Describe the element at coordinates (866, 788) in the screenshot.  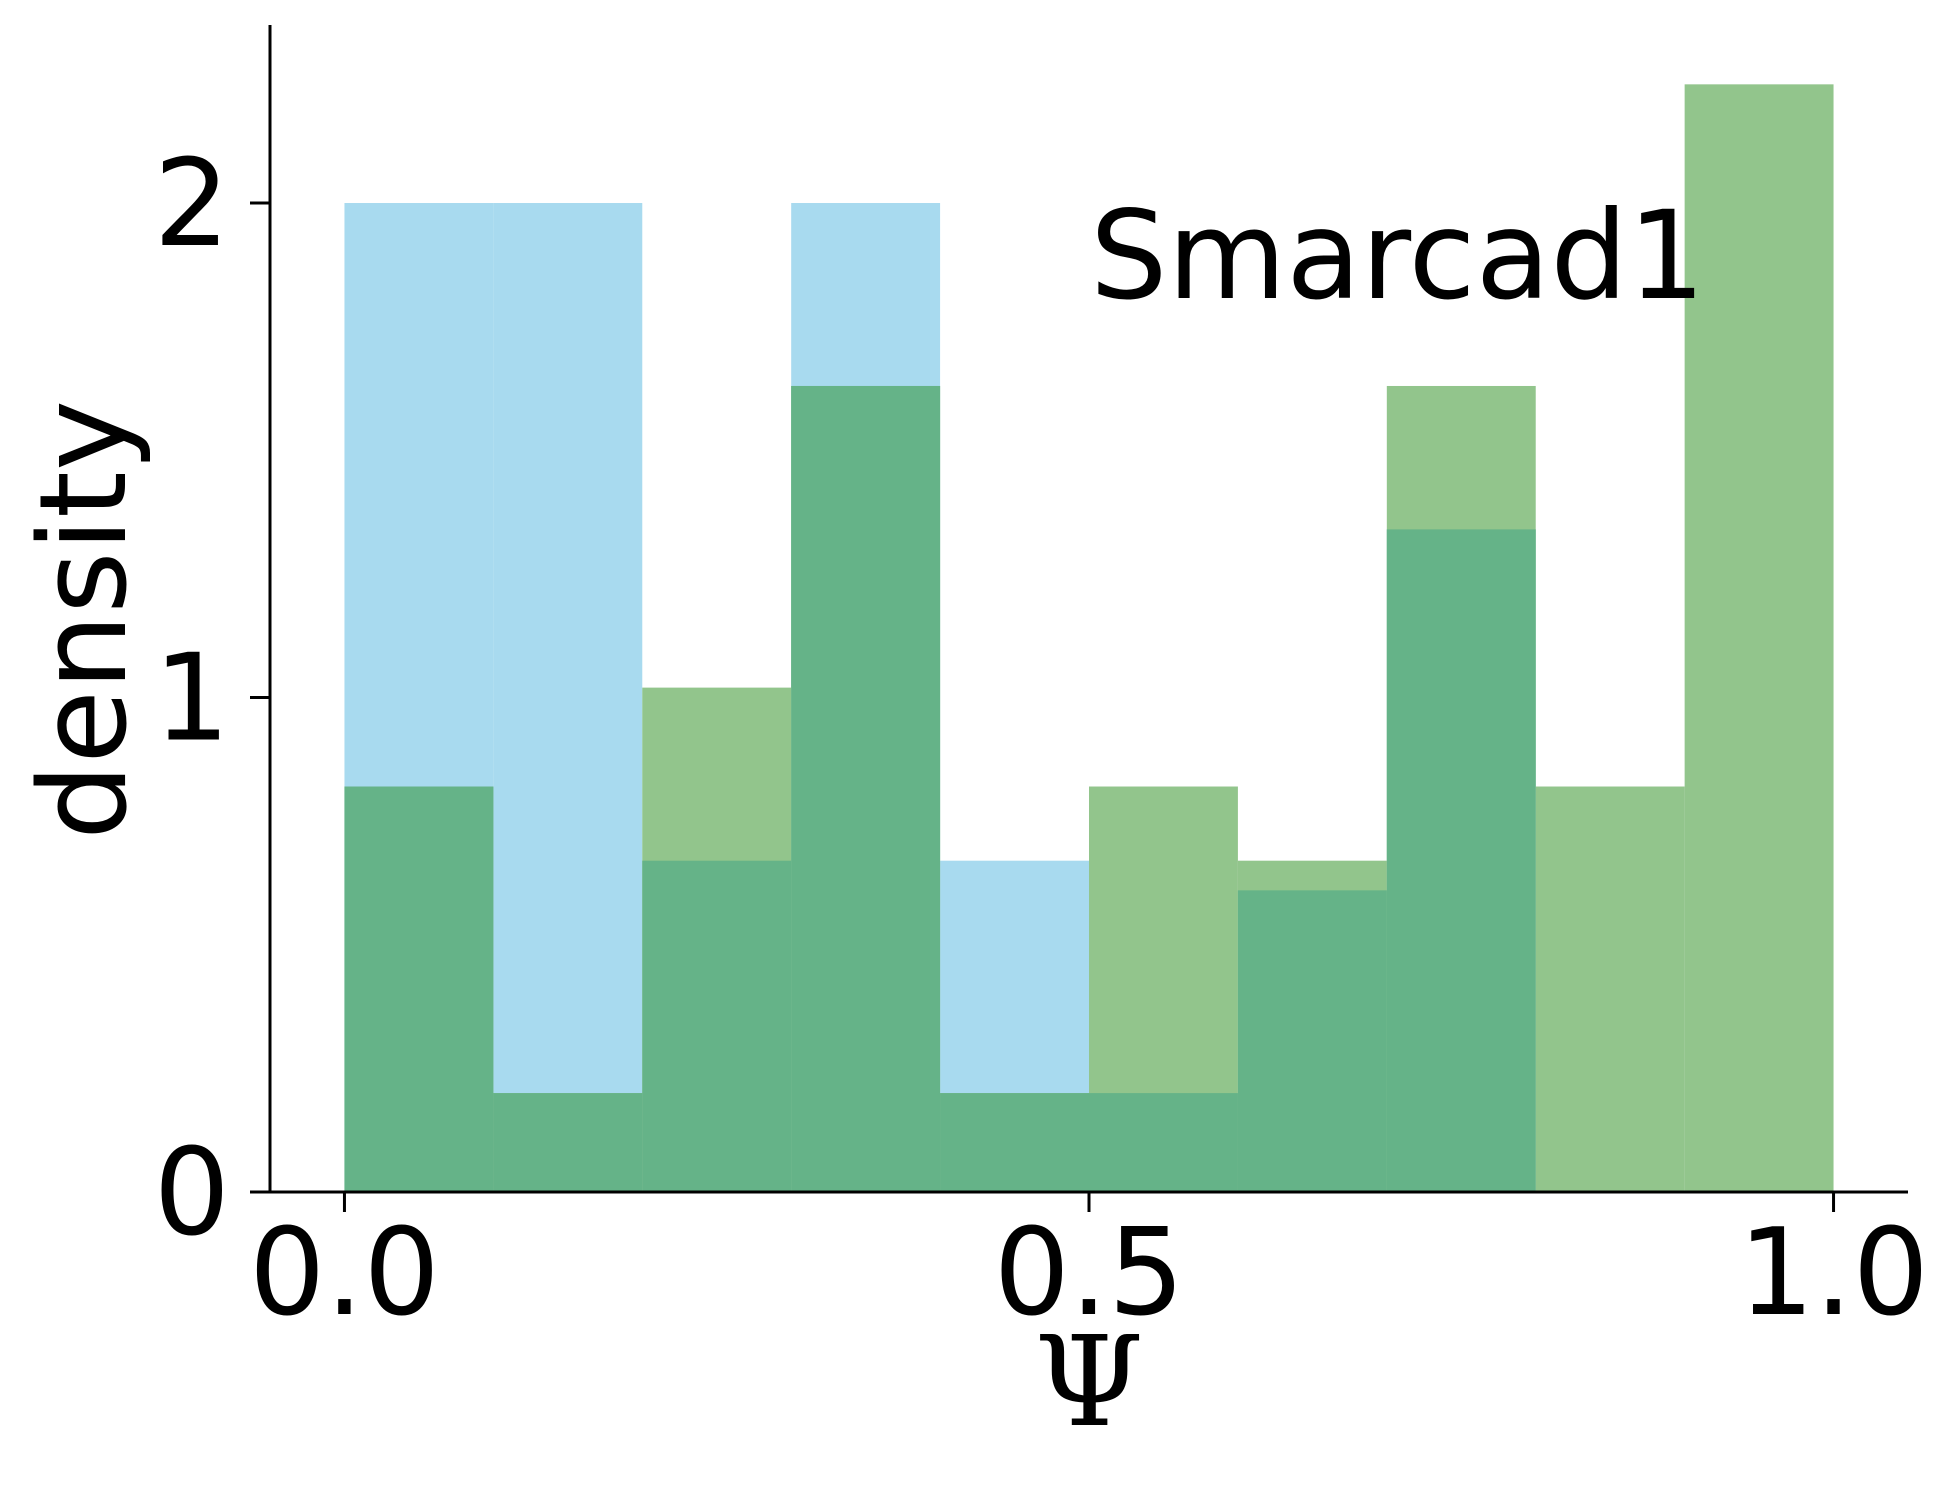
I see `histogram-overlap-bin4` at that location.